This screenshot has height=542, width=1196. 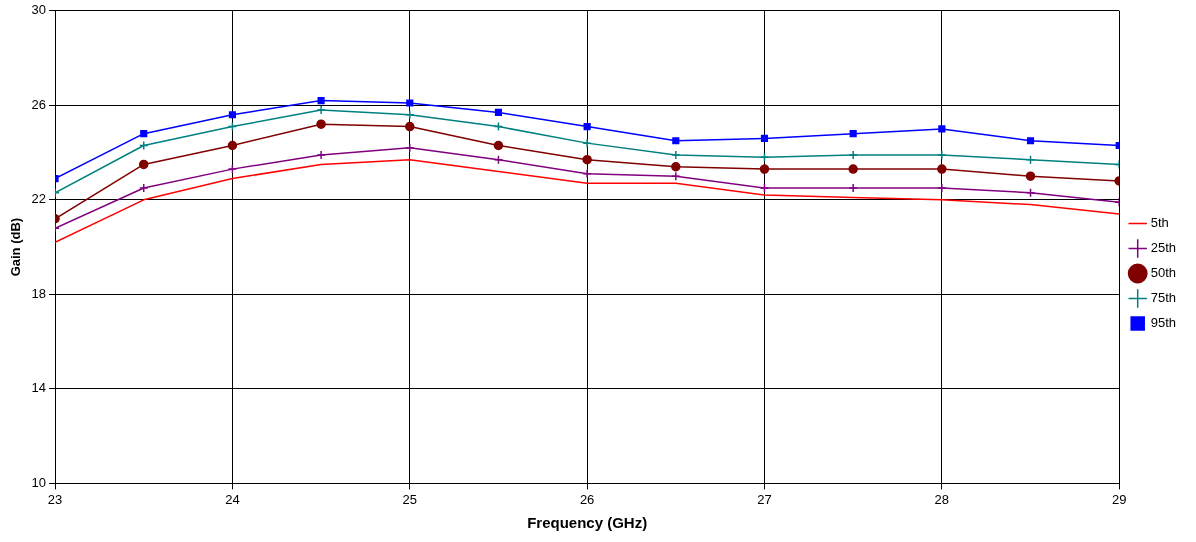 I want to click on x-tick-label: 24, so click(x=232, y=499).